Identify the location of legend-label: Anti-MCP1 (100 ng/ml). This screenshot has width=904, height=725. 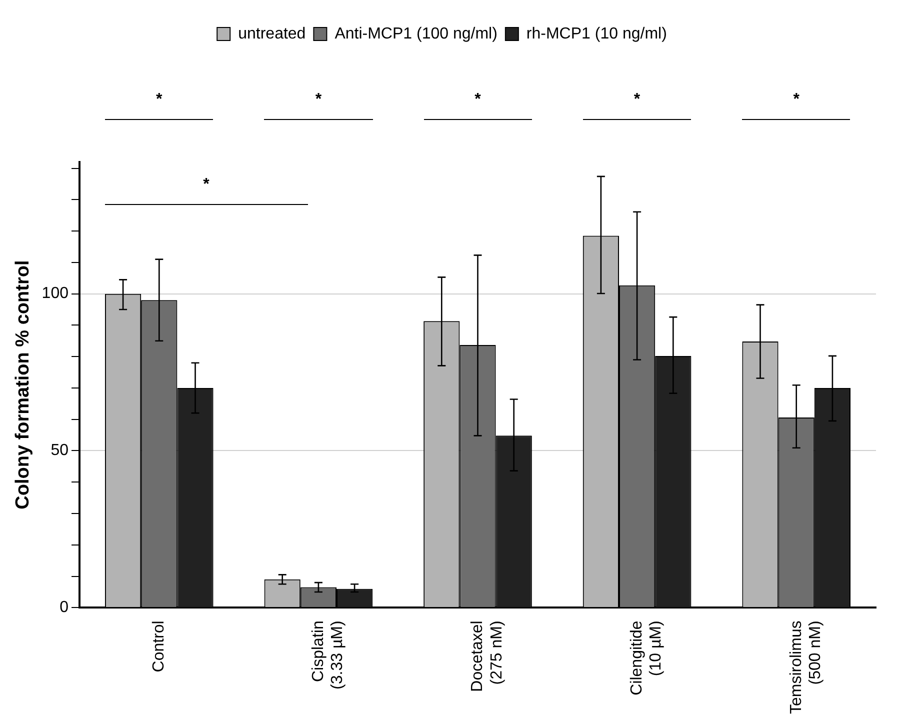
(416, 33).